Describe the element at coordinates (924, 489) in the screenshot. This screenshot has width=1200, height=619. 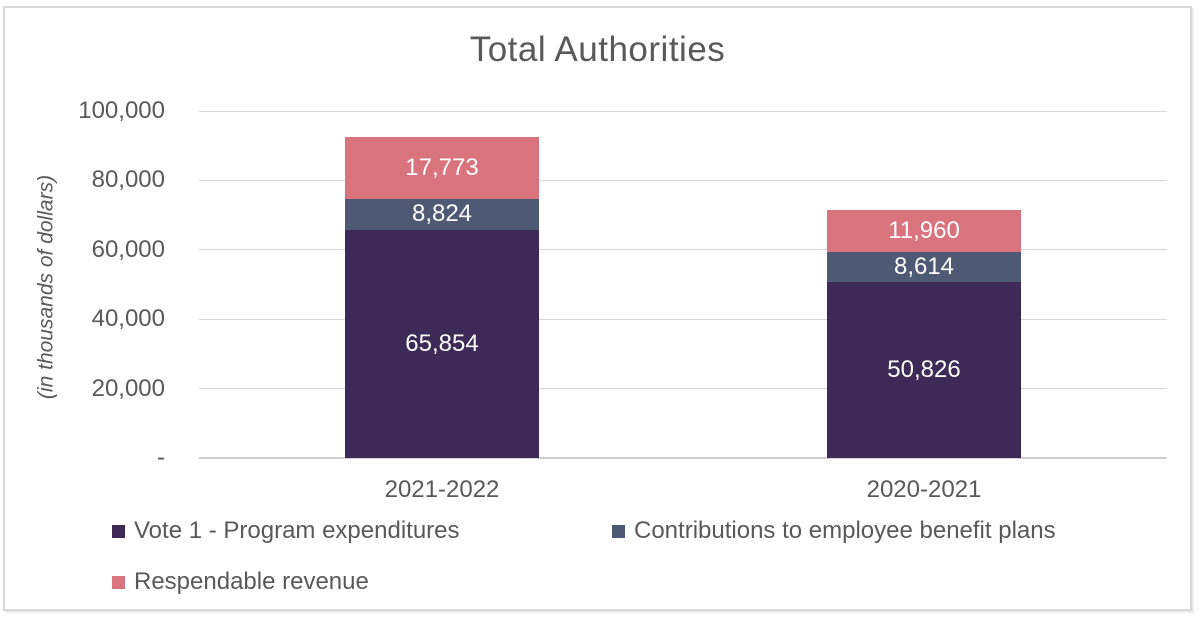
I see `x-axis-label: 2020-2021` at that location.